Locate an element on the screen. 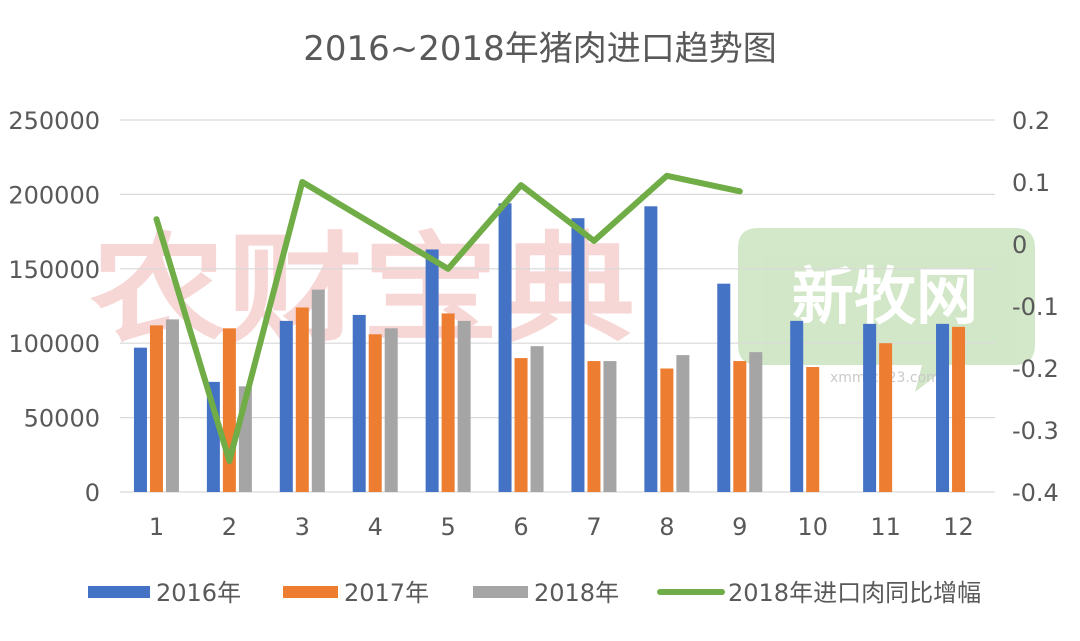 This screenshot has height=641, width=1080. bar-2016年-7 is located at coordinates (578, 355).